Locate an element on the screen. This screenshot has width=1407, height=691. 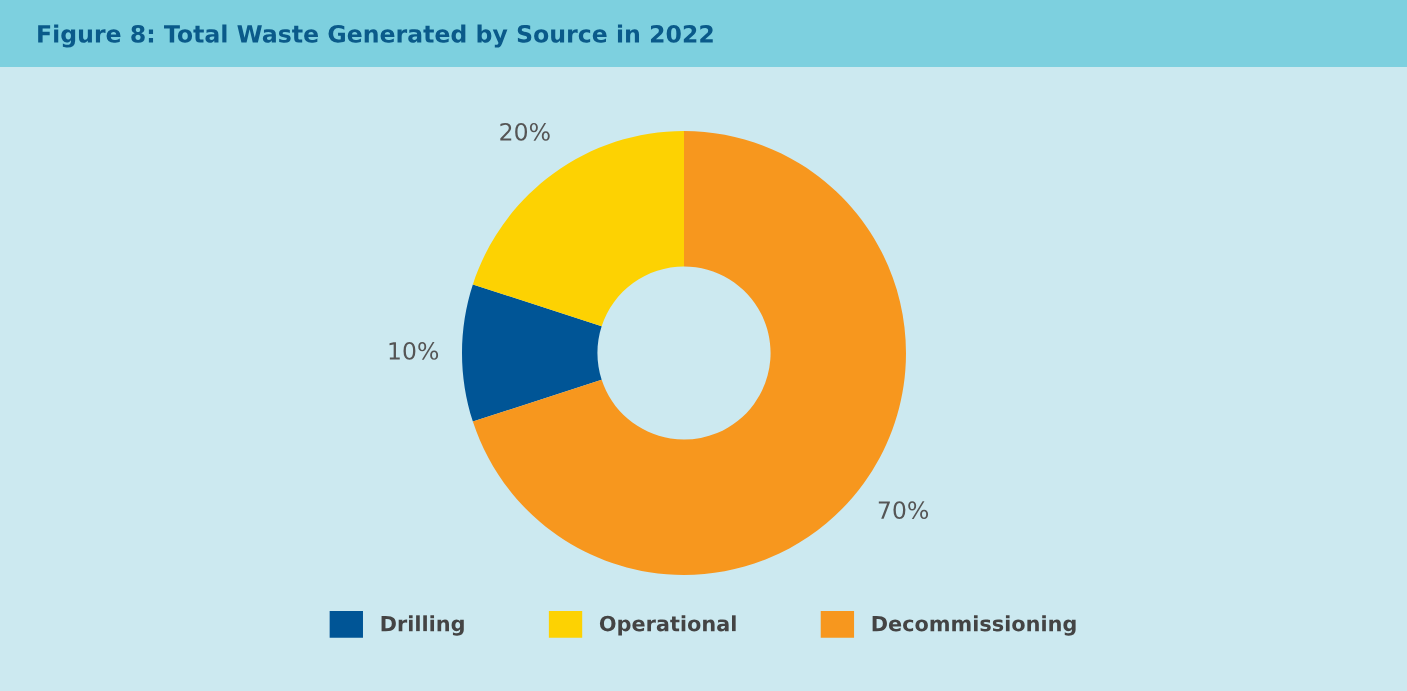
legend-label: Decommissioning is located at coordinates (974, 625).